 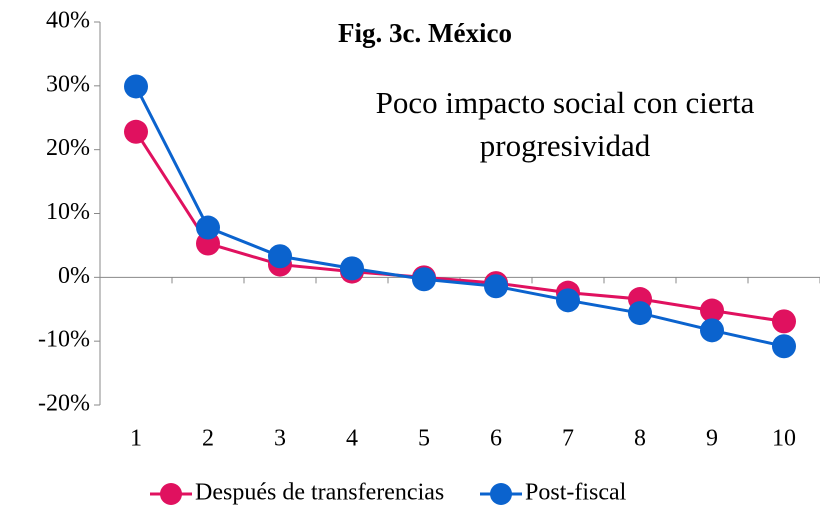 What do you see at coordinates (784, 439) in the screenshot?
I see `x-tick-label: 10` at bounding box center [784, 439].